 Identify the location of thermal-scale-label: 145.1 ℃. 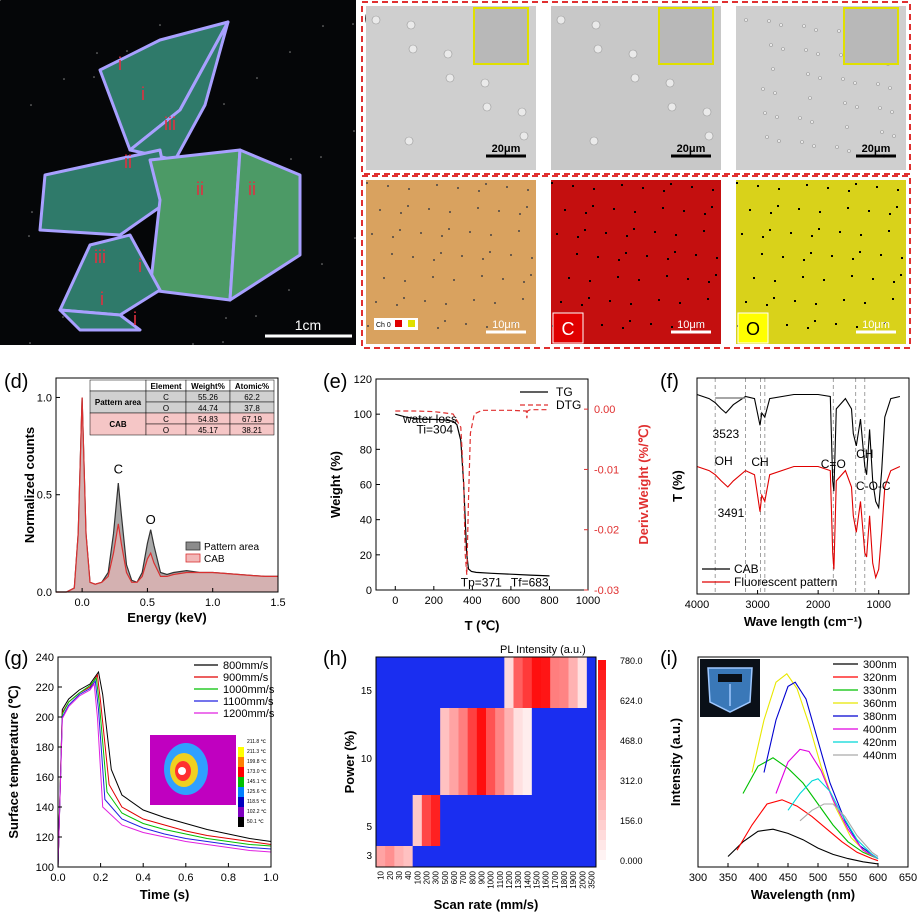
(257, 782).